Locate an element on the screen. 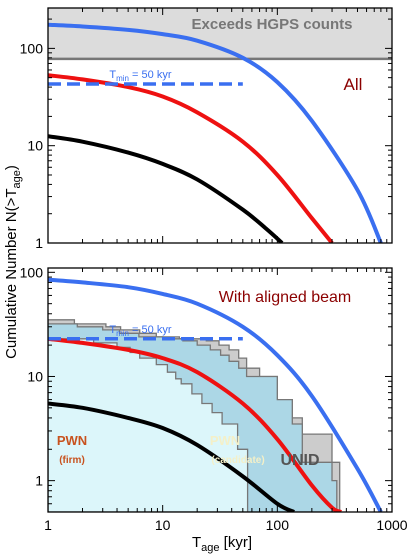  pwn-firm-sublabel: (firm) is located at coordinates (72, 460).